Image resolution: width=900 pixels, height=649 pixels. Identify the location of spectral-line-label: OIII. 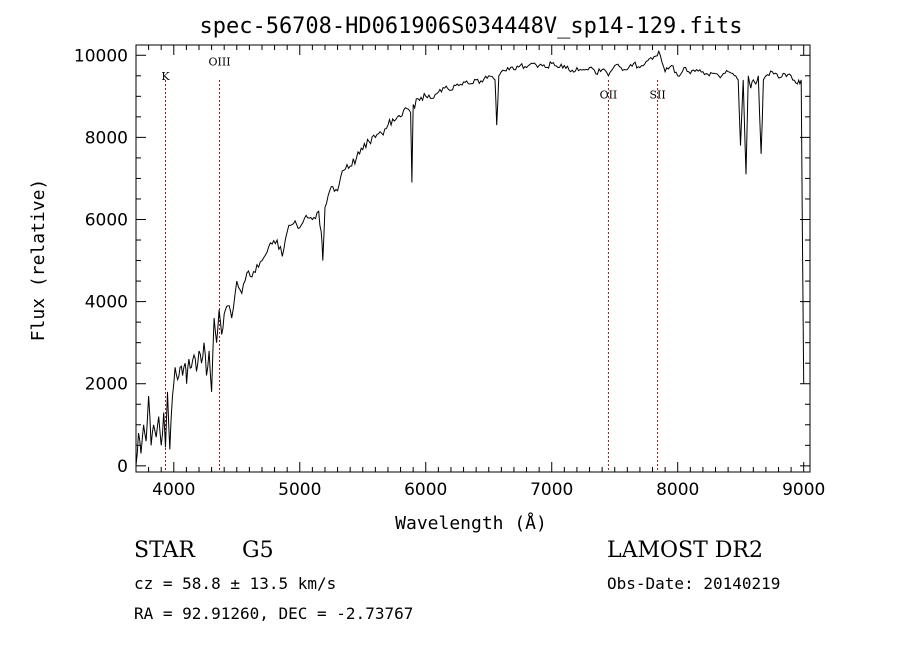
(219, 62).